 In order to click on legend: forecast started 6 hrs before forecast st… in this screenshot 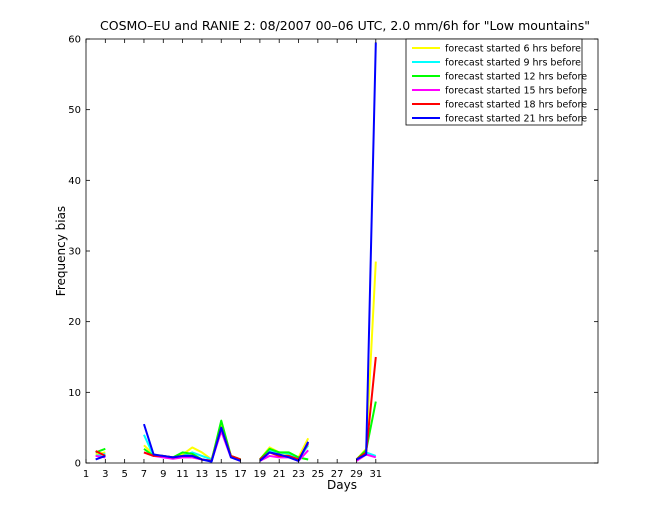, I will do `click(496, 82)`.